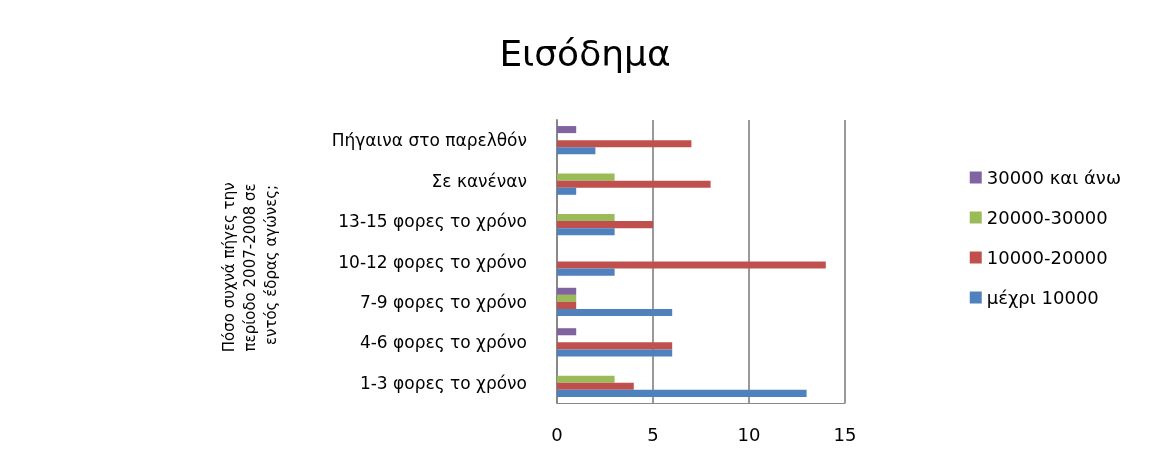 This screenshot has height=475, width=1166. Describe the element at coordinates (845, 434) in the screenshot. I see `x-tick-label: 15` at that location.